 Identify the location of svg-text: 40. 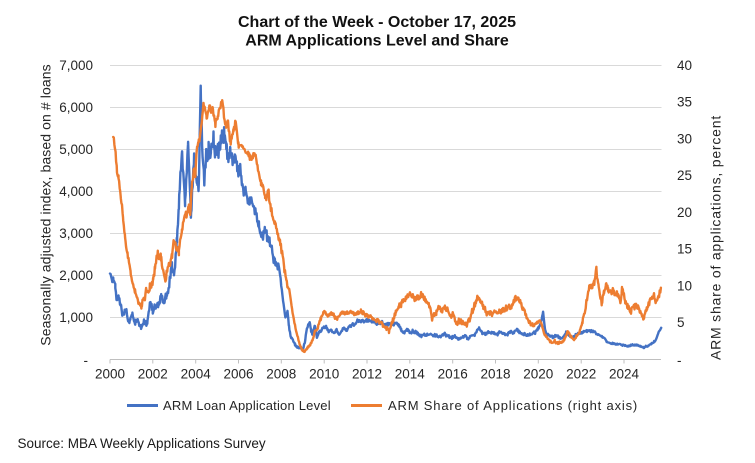
(684, 65).